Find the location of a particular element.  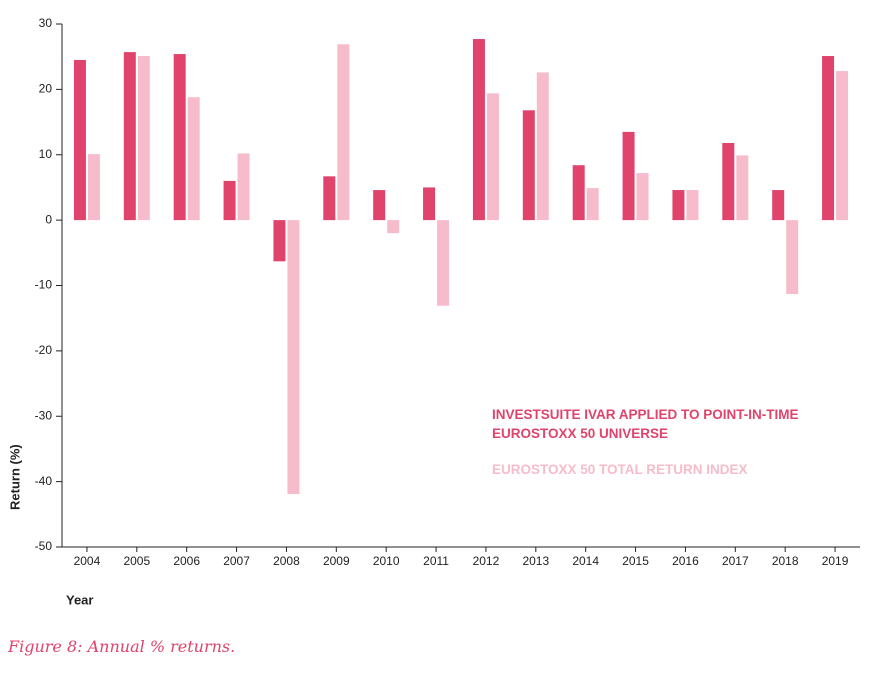

x-tick-label: 2013 is located at coordinates (535, 561).